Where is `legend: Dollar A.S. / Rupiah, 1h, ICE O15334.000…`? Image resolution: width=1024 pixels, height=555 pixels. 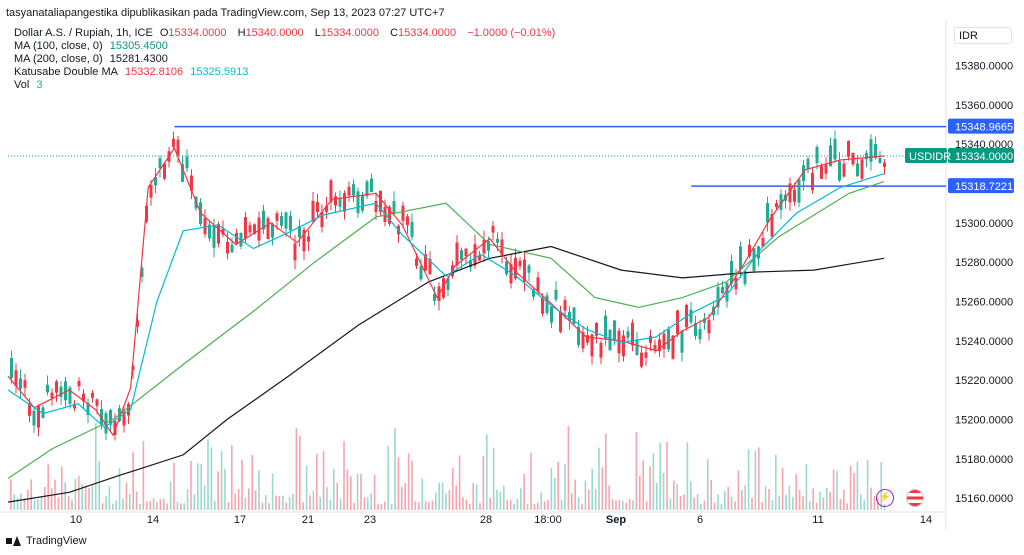 legend: Dollar A.S. / Rupiah, 1h, ICE O15334.000… is located at coordinates (286, 59).